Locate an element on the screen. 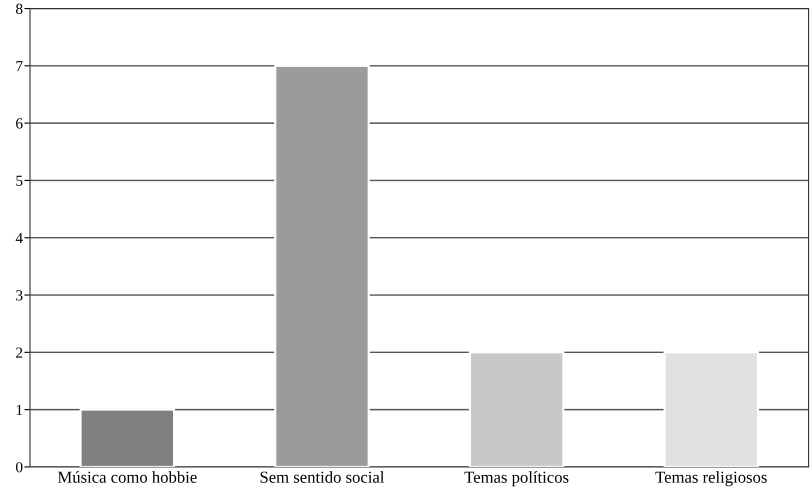 The image size is (811, 501). y-tick-label: 5 is located at coordinates (19, 181).